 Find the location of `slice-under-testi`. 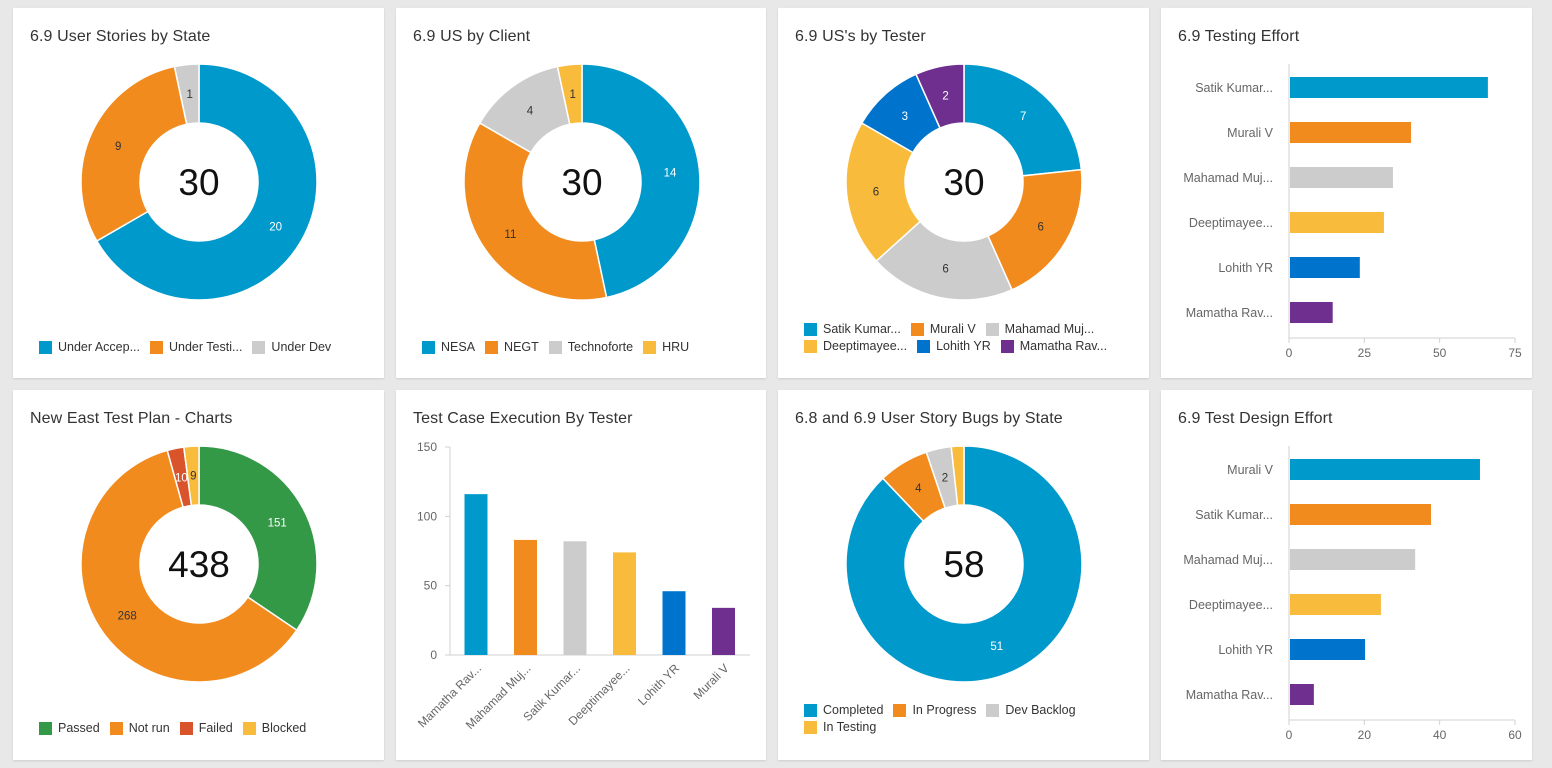

slice-under-testi is located at coordinates (134, 154).